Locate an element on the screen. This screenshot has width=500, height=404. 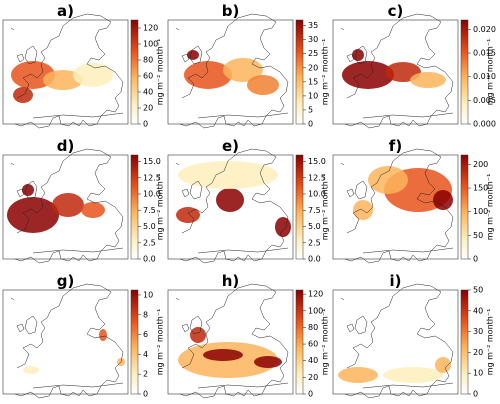
panel-label: b) is located at coordinates (231, 11).